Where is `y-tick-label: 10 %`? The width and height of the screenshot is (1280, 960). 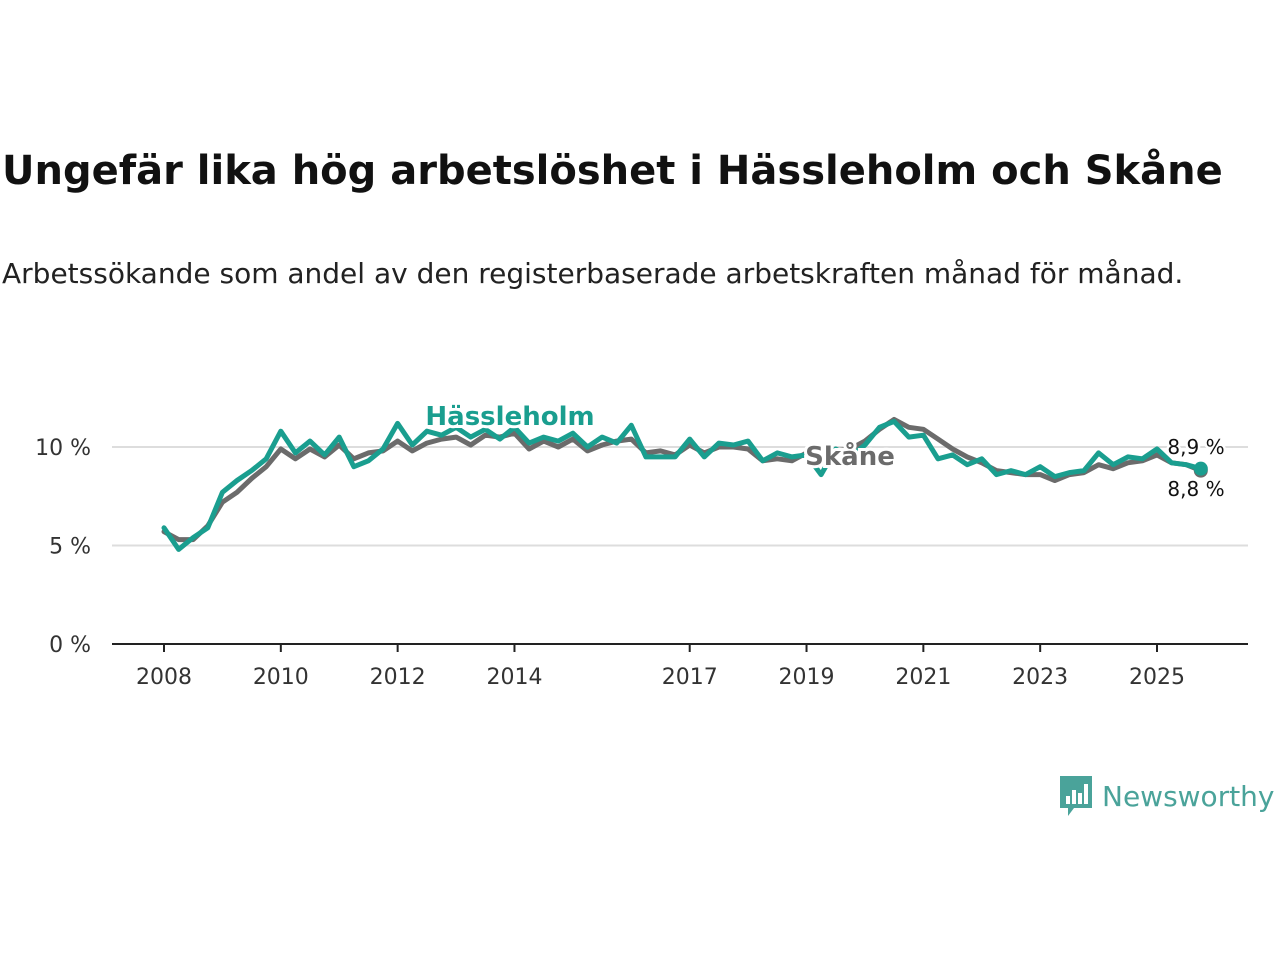 y-tick-label: 10 % is located at coordinates (63, 448).